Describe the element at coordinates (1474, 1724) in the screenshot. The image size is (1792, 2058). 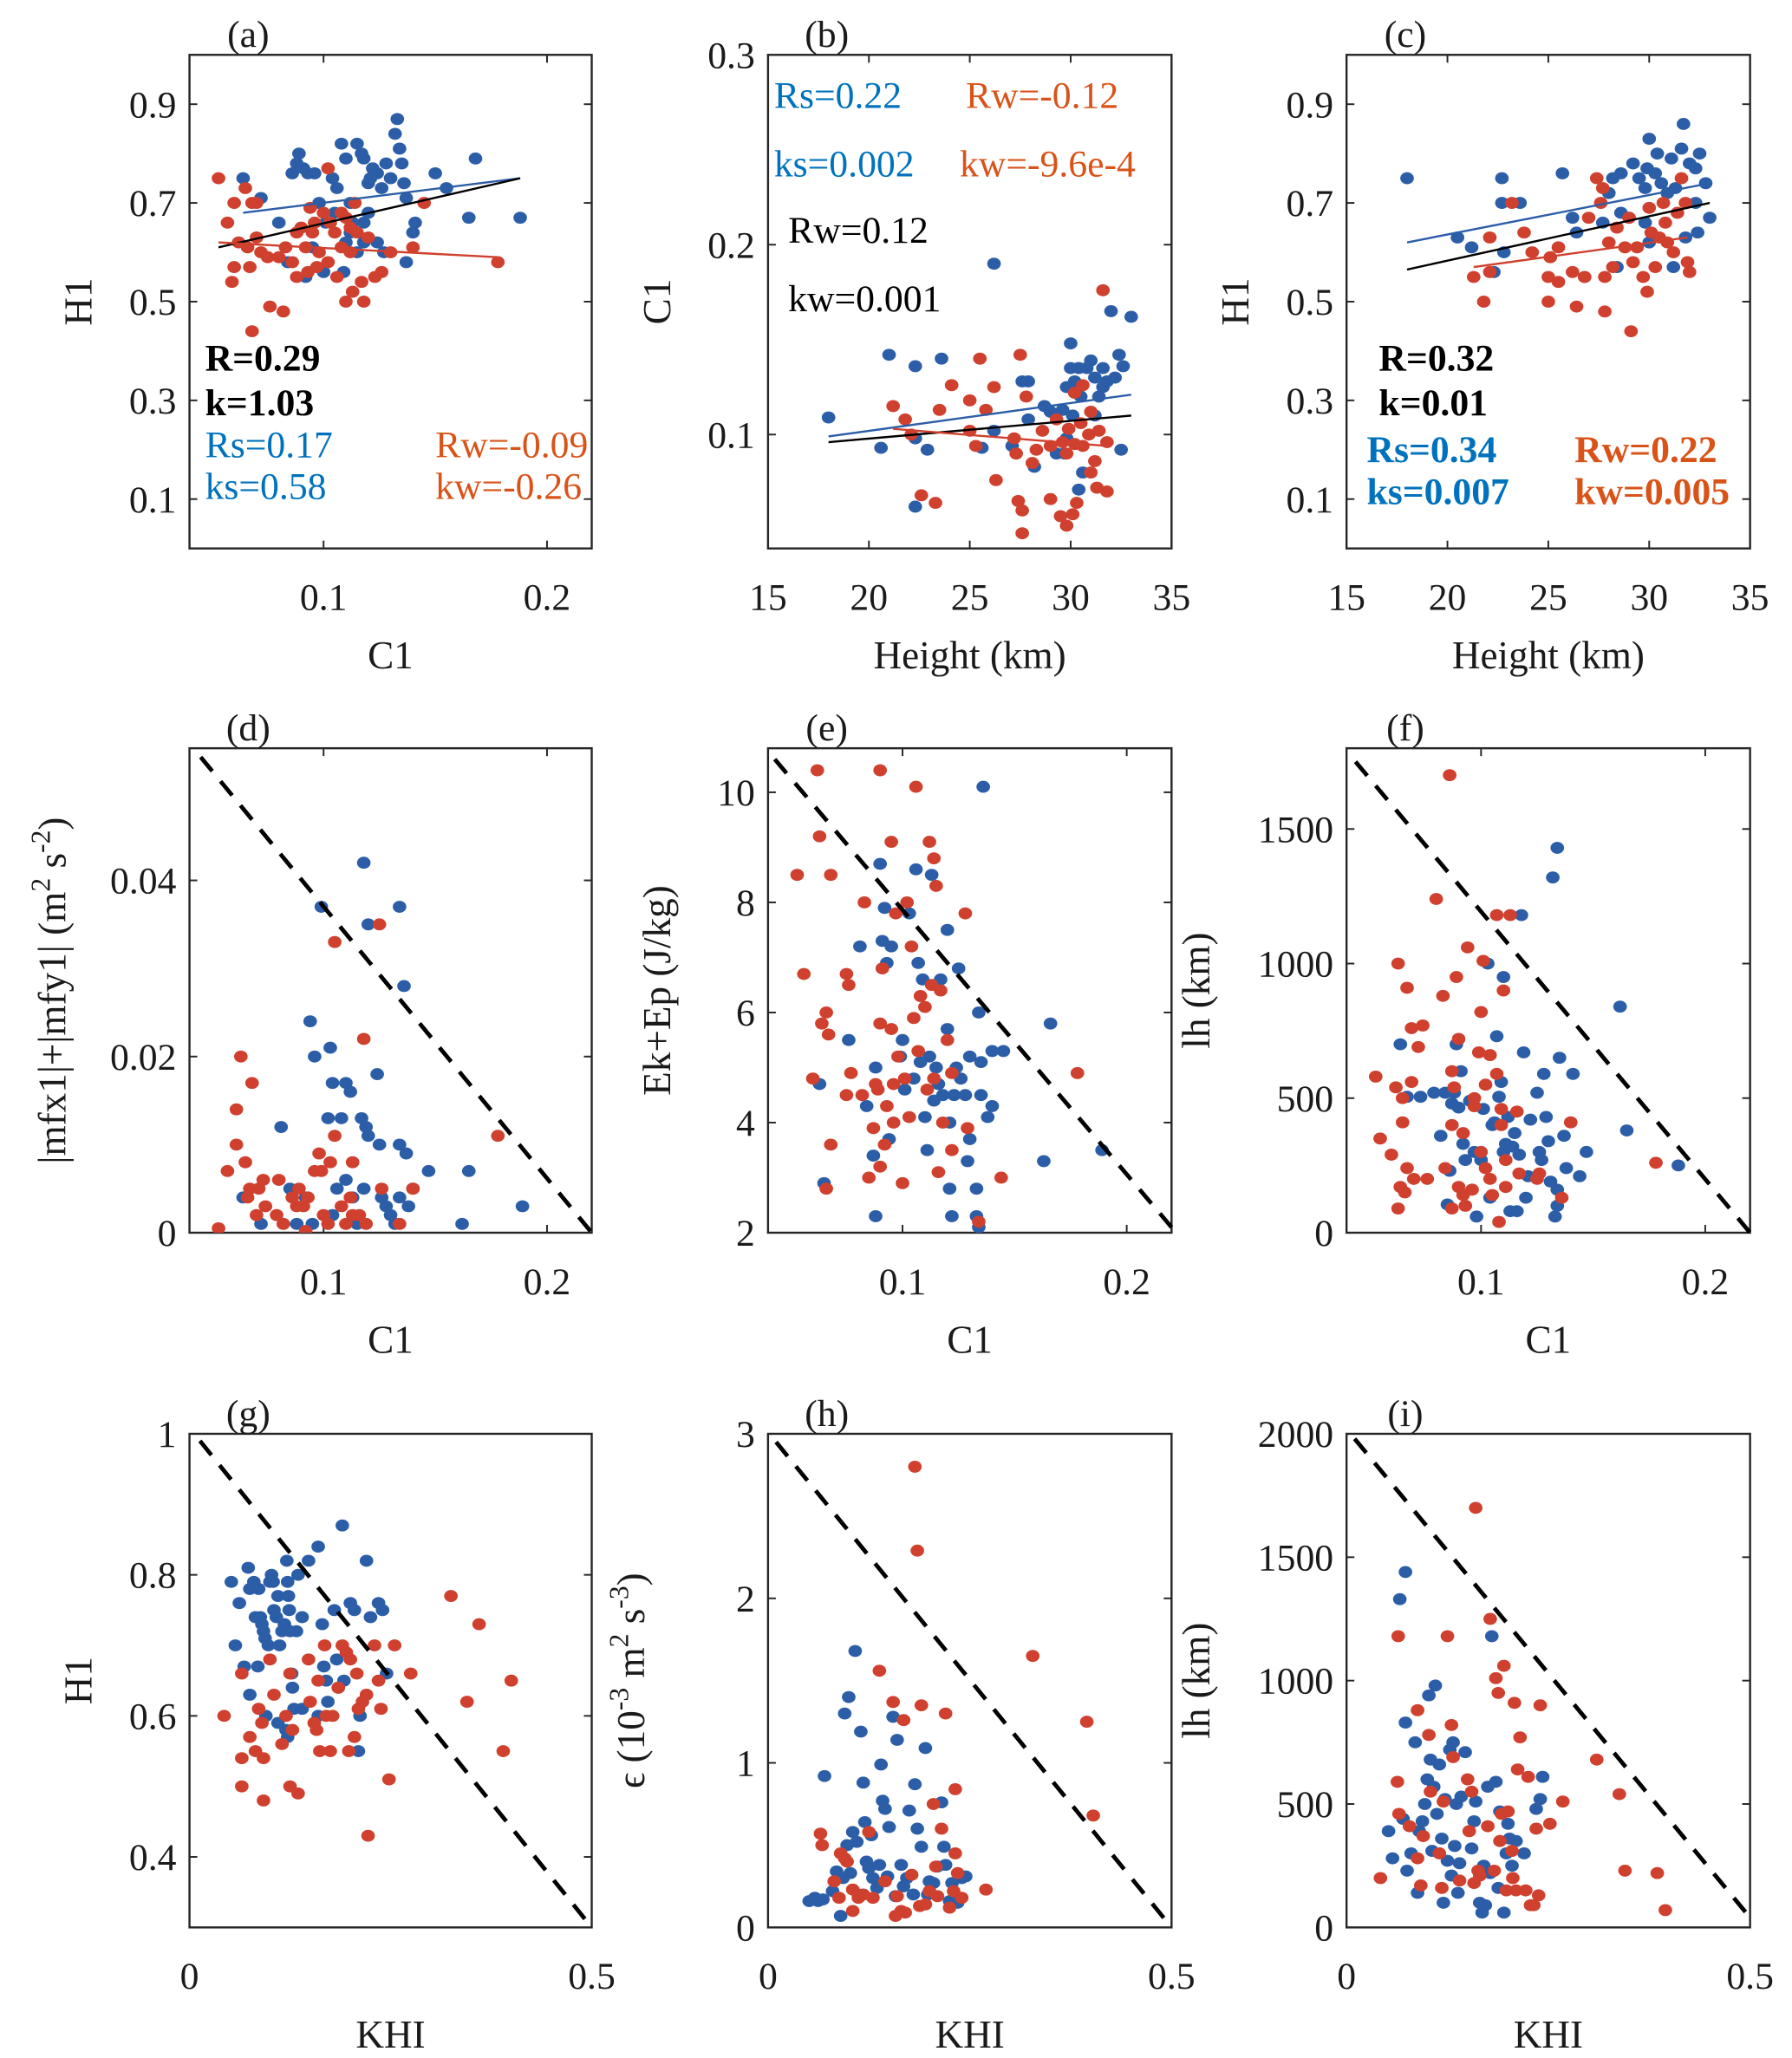
I see `panel-i: 0 0.5 0 500 1000 1500 2000 (i) KHI lh (km)` at that location.